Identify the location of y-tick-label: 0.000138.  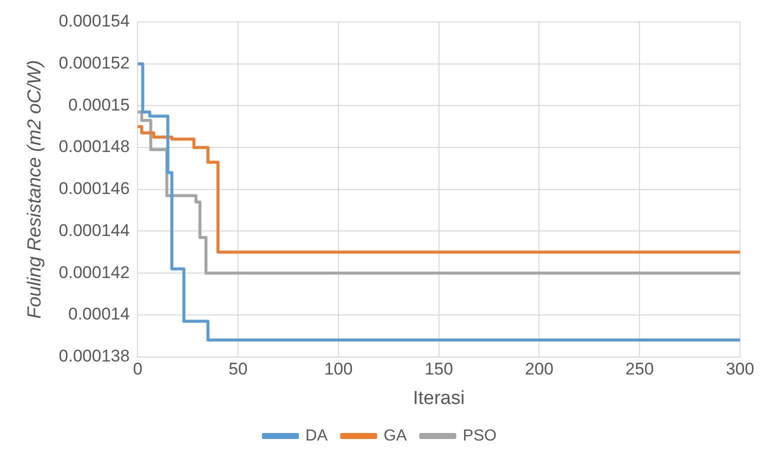
(94, 356).